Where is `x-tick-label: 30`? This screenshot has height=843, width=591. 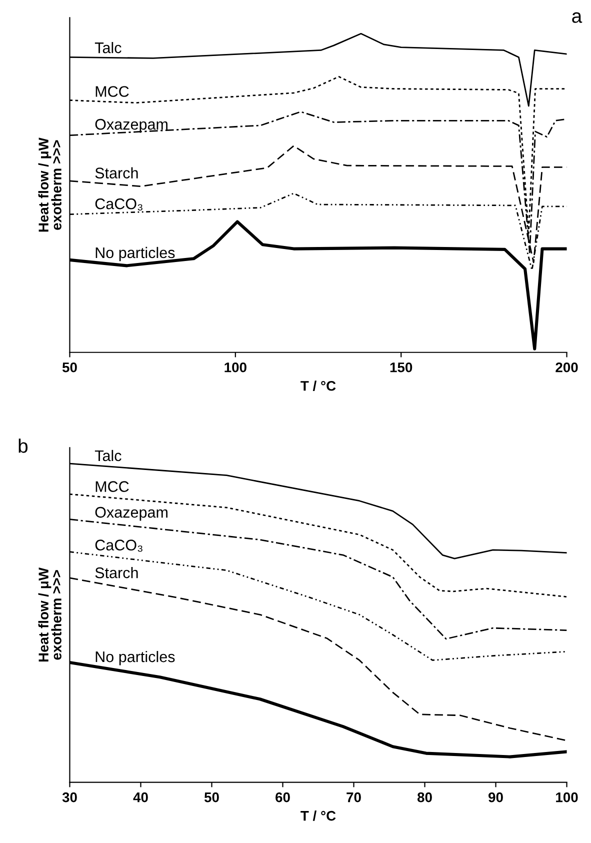
x-tick-label: 30 is located at coordinates (69, 797).